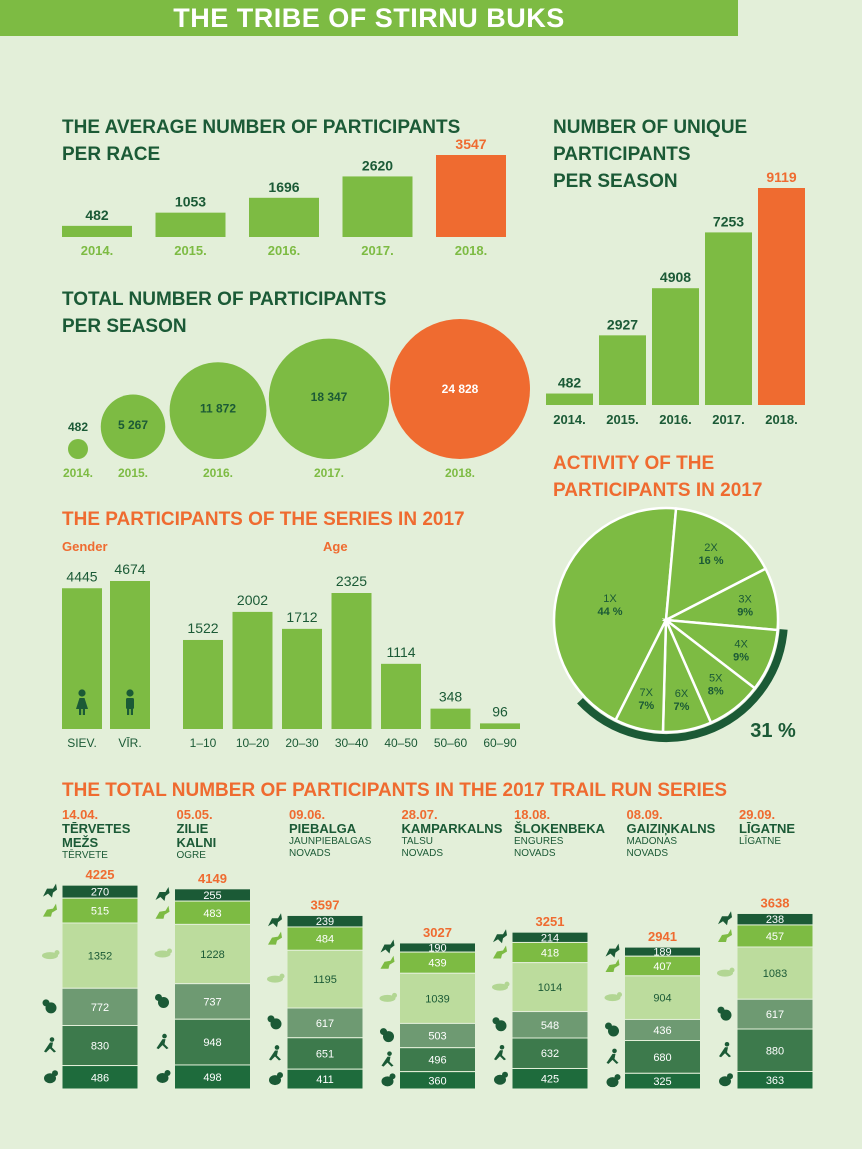 This screenshot has height=1149, width=862. I want to click on avg-value-label: 1053, so click(190, 202).